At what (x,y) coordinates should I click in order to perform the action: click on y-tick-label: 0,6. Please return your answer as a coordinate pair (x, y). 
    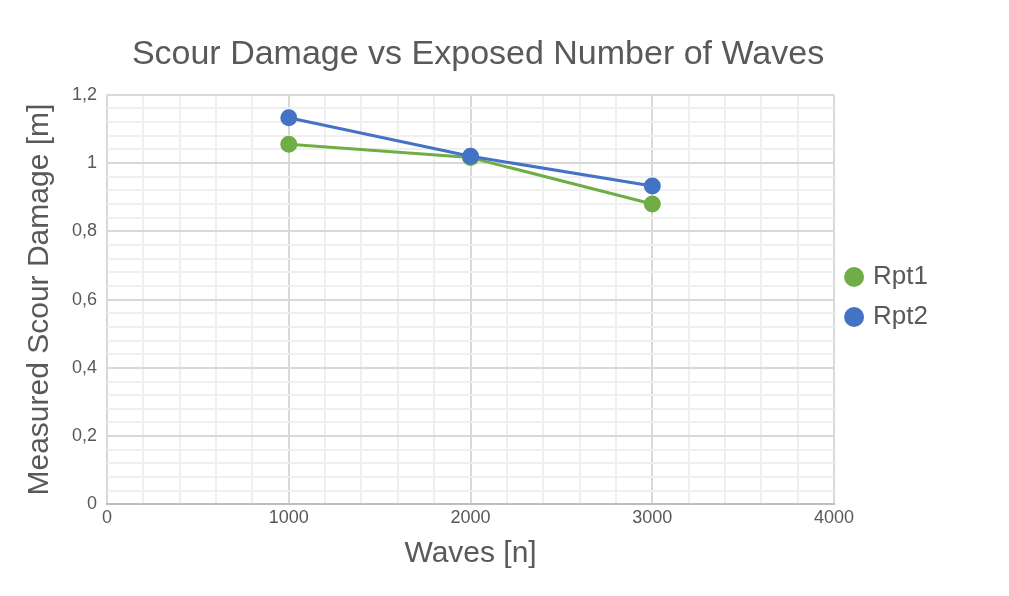
    Looking at the image, I should click on (84, 298).